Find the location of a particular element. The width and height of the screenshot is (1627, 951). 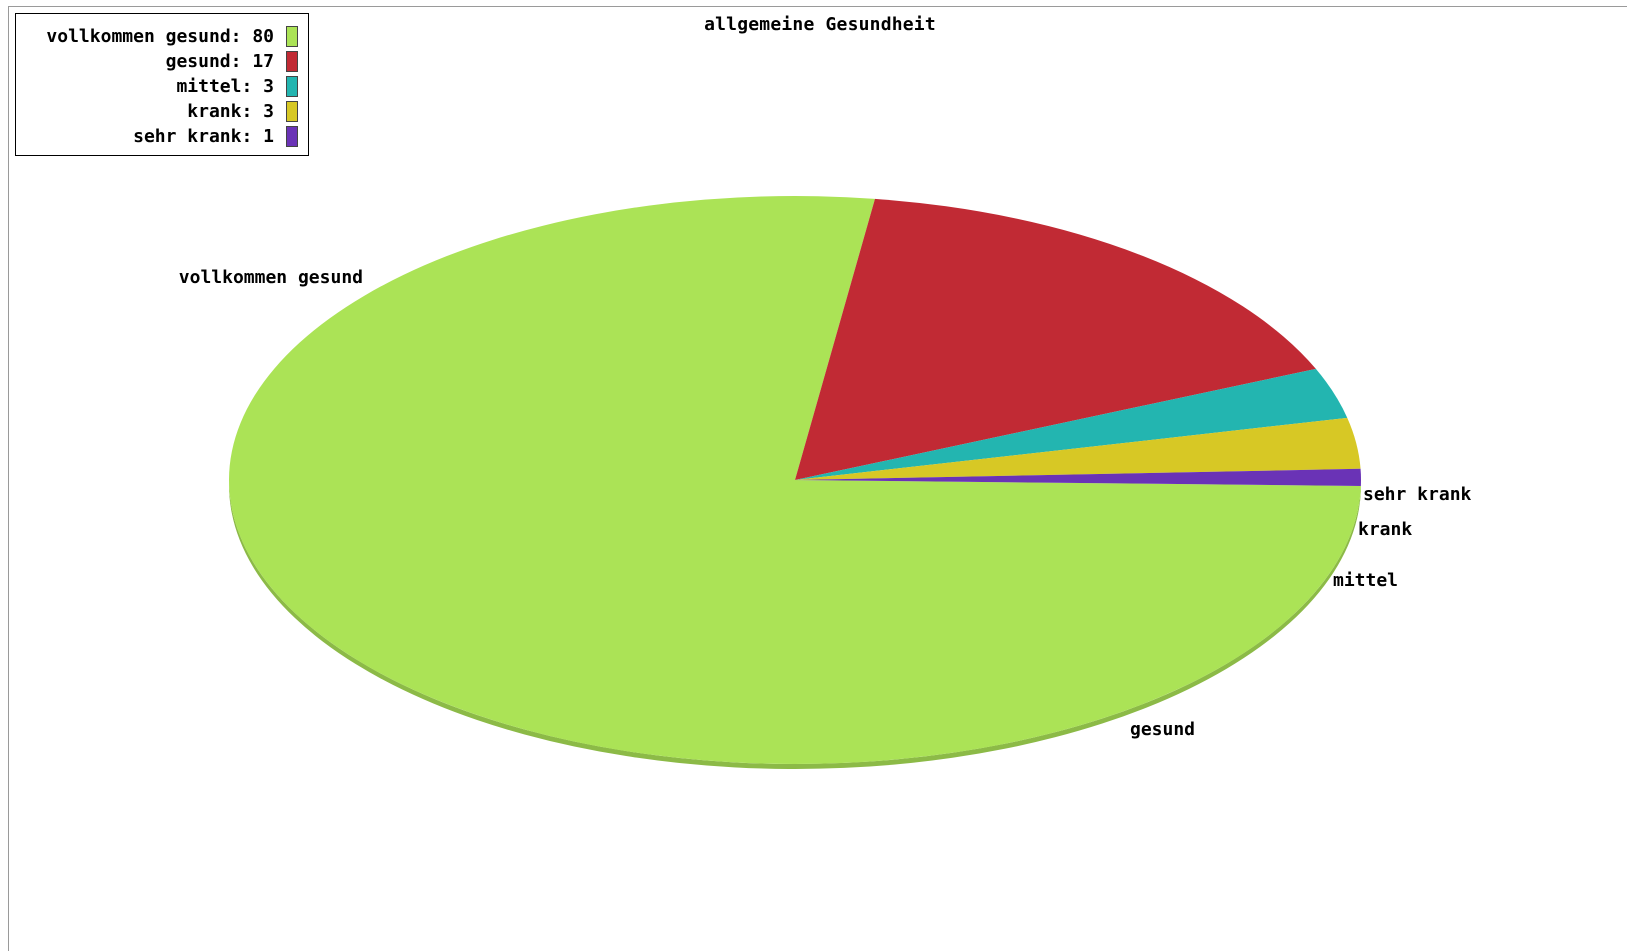

legend-item: gesund: 17 is located at coordinates (232, 61).